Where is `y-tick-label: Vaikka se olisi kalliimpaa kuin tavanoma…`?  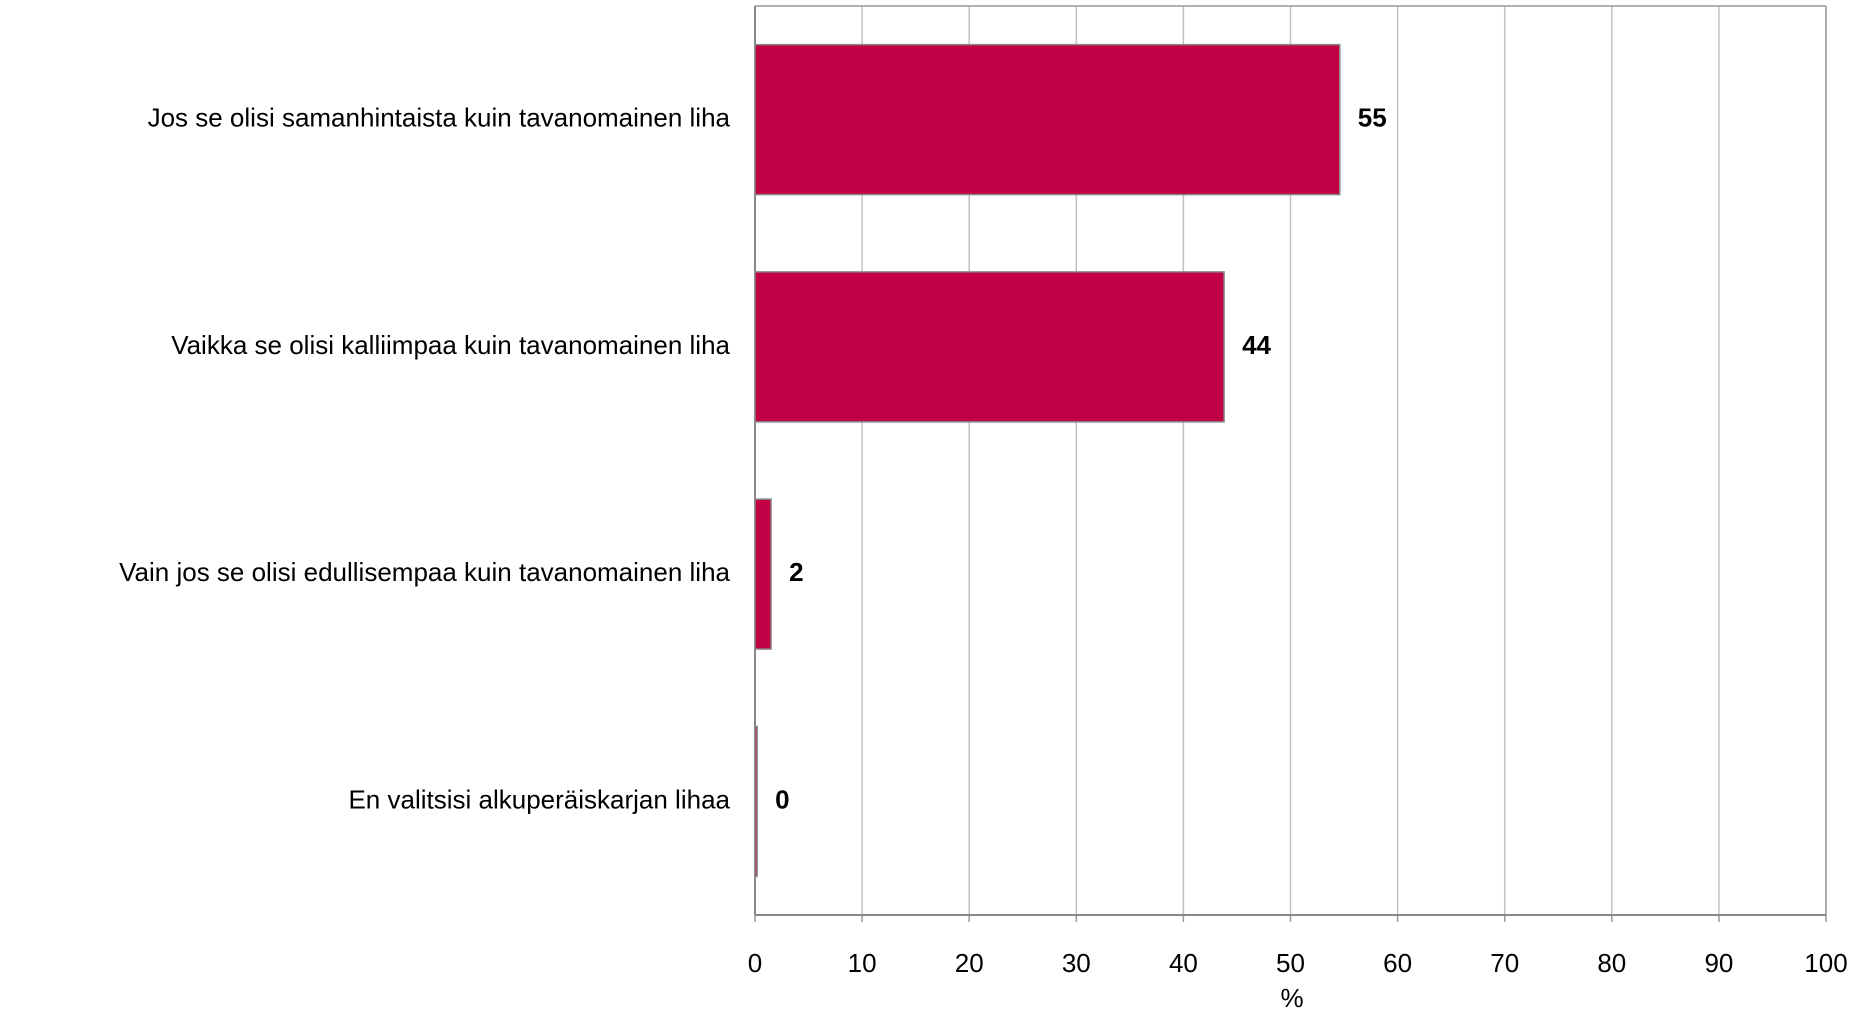
y-tick-label: Vaikka se olisi kalliimpaa kuin tavanoma… is located at coordinates (450, 345).